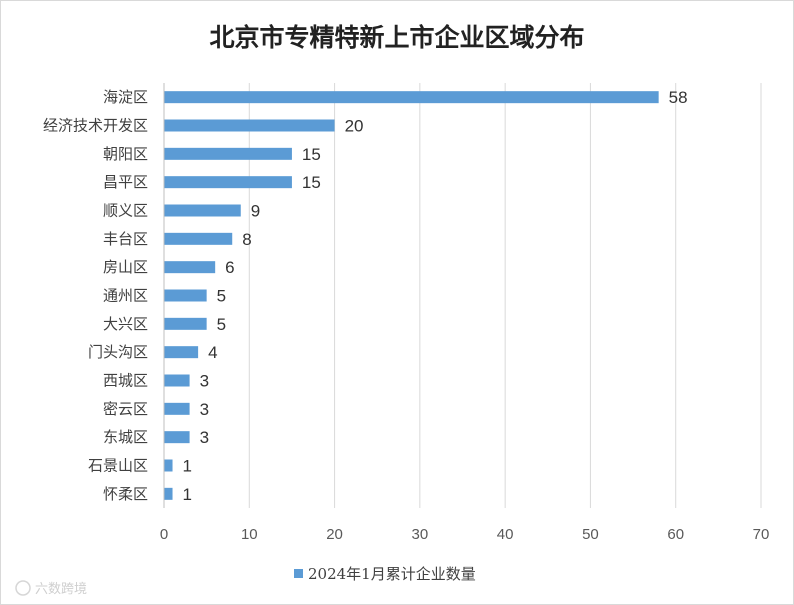 This screenshot has width=794, height=605. What do you see at coordinates (761, 534) in the screenshot?
I see `x-tick-label: 70` at bounding box center [761, 534].